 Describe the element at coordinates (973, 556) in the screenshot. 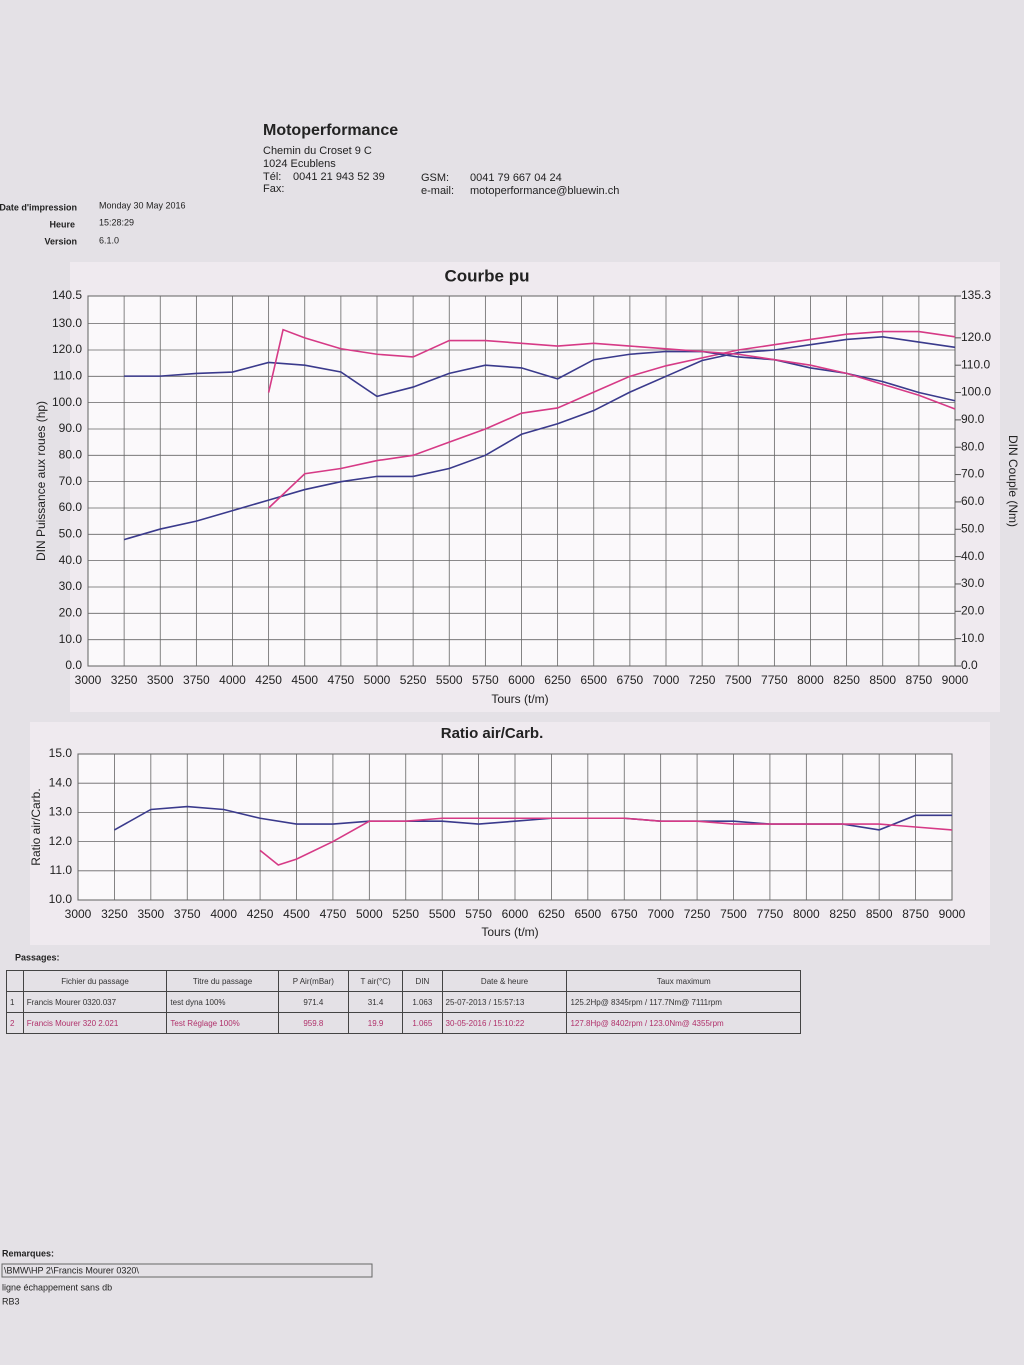

I see `y2-tick-label: 40.0` at that location.